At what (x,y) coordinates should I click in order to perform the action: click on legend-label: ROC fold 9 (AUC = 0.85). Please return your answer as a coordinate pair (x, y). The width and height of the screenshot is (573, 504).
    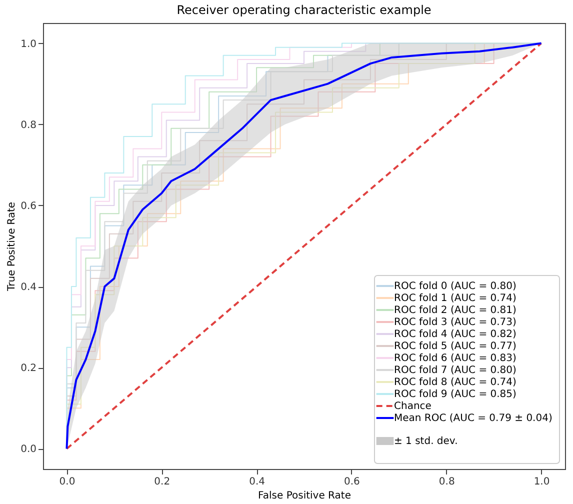
    Looking at the image, I should click on (455, 394).